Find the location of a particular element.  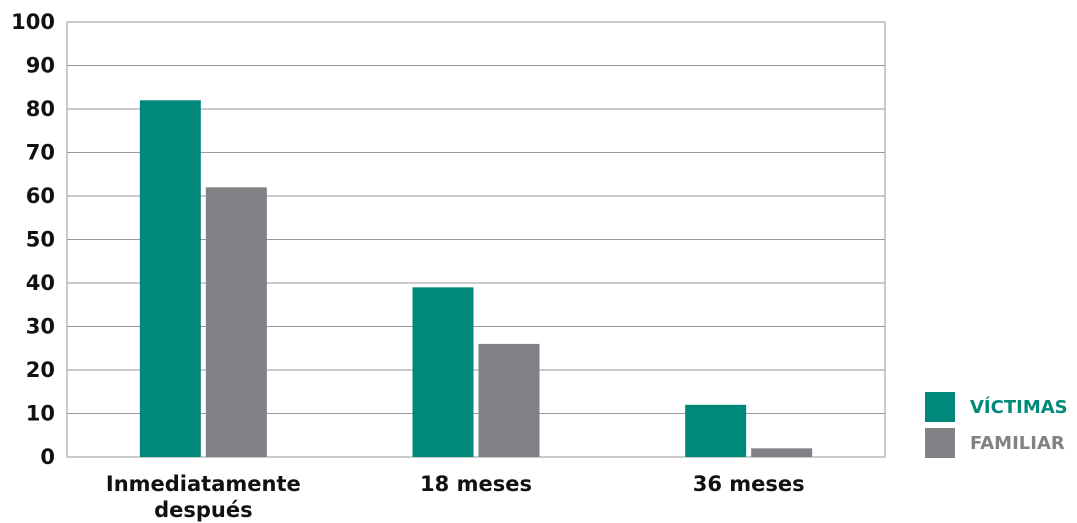

x-category-label: 36 meses is located at coordinates (749, 484).